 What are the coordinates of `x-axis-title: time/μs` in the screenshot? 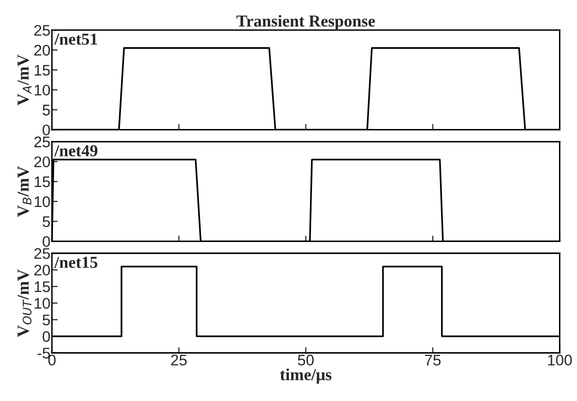 It's located at (306, 376).